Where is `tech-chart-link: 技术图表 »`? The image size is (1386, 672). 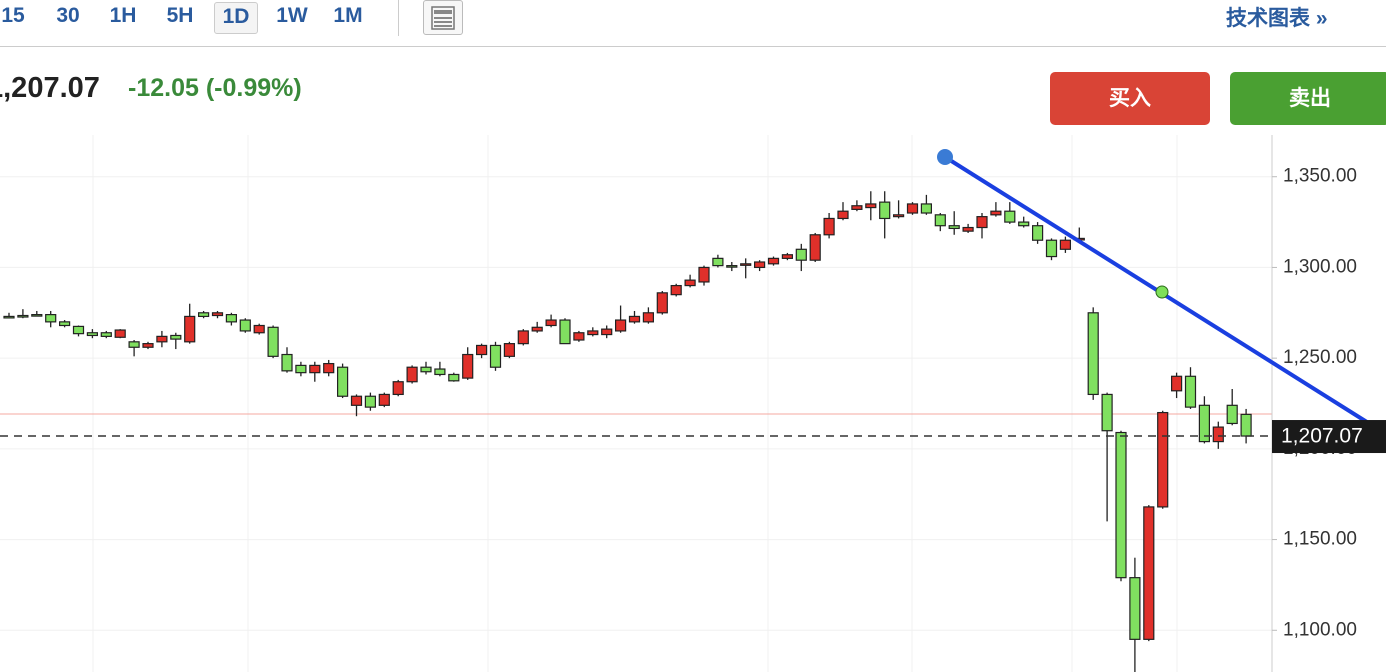 tech-chart-link: 技术图表 » is located at coordinates (1277, 18).